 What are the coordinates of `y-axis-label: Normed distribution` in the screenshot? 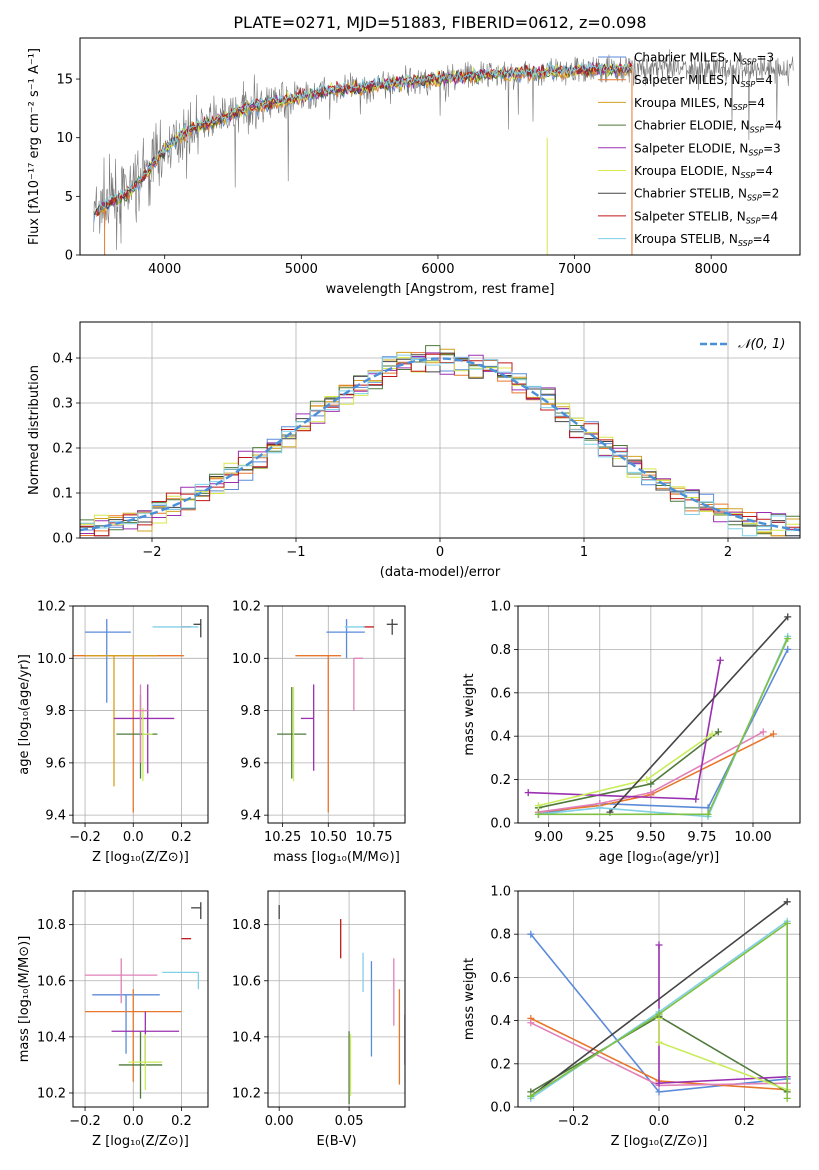 It's located at (34, 430).